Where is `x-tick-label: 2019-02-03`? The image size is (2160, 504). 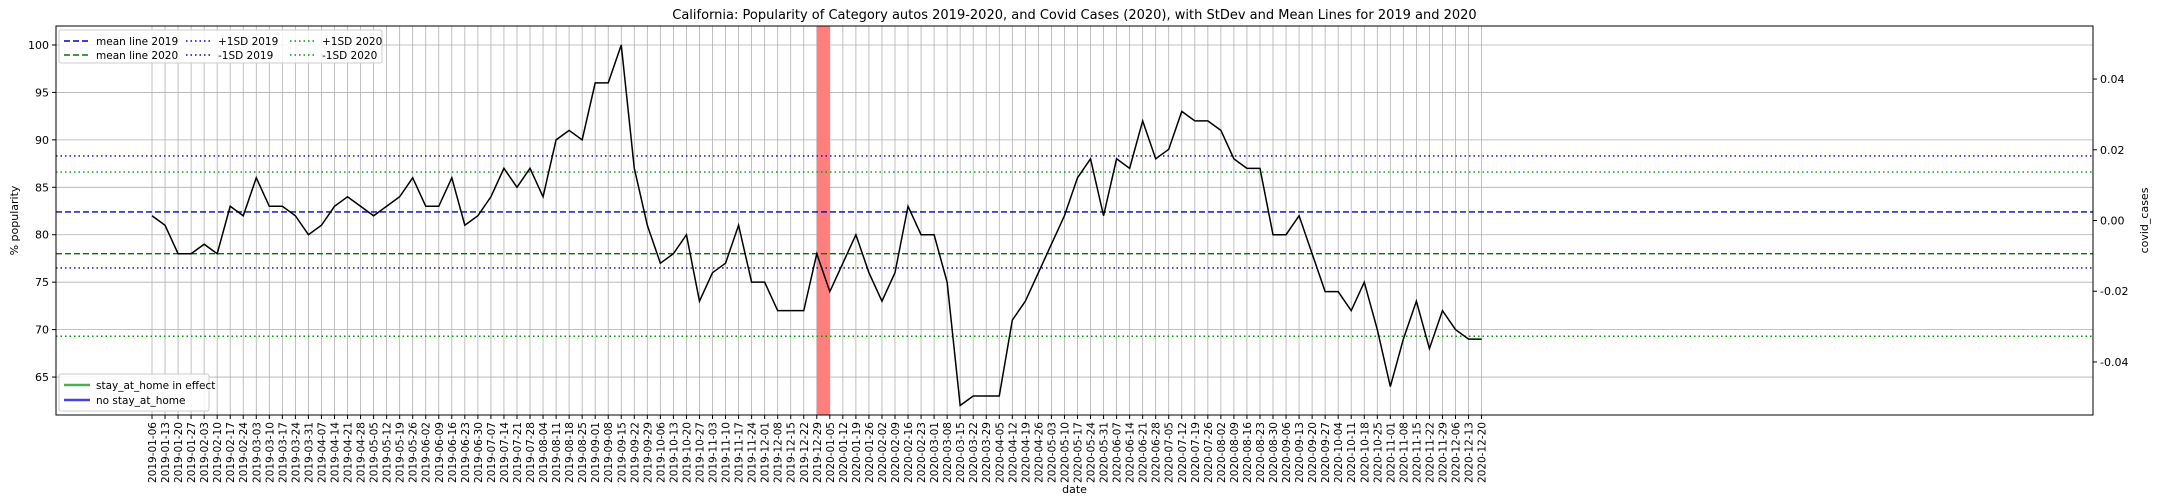 x-tick-label: 2019-02-03 is located at coordinates (205, 452).